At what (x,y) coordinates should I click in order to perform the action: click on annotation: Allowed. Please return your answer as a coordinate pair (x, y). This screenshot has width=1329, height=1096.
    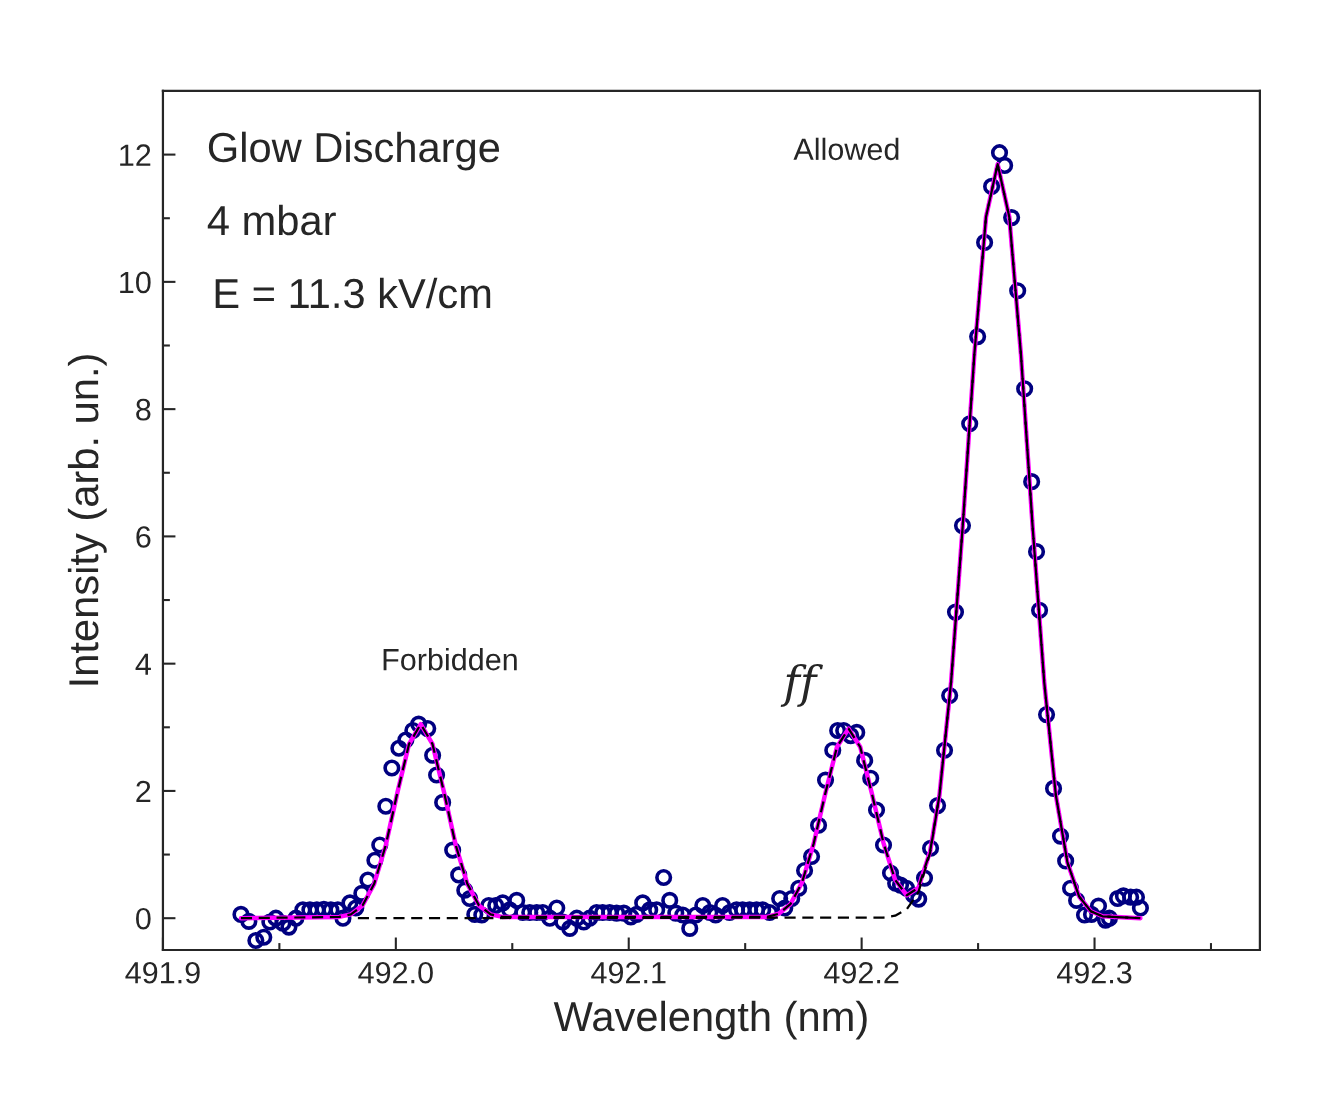
    Looking at the image, I should click on (846, 149).